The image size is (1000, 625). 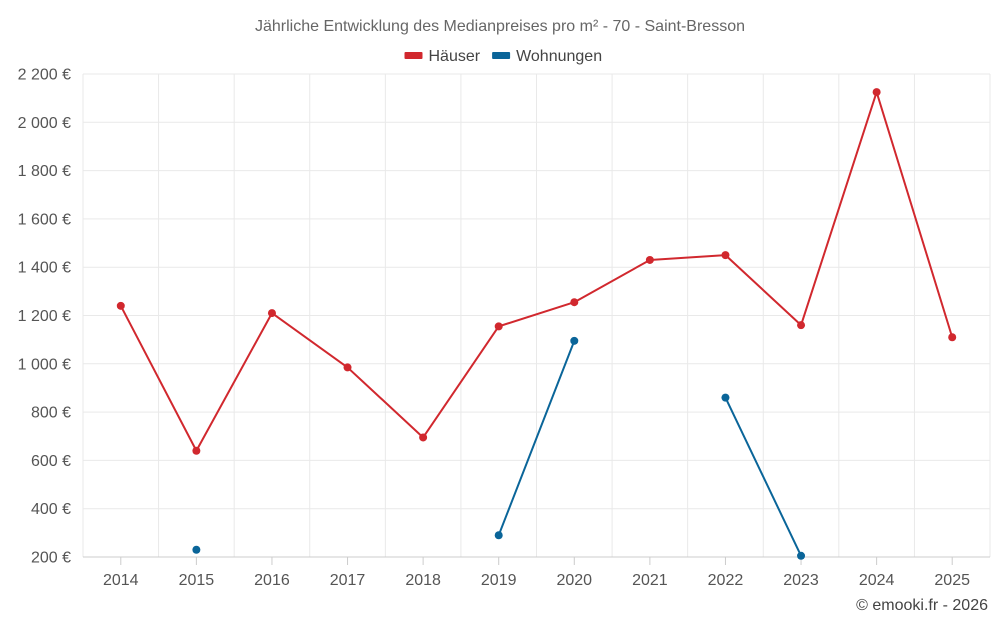 I want to click on y-tick-label: 800 €, so click(x=51, y=413).